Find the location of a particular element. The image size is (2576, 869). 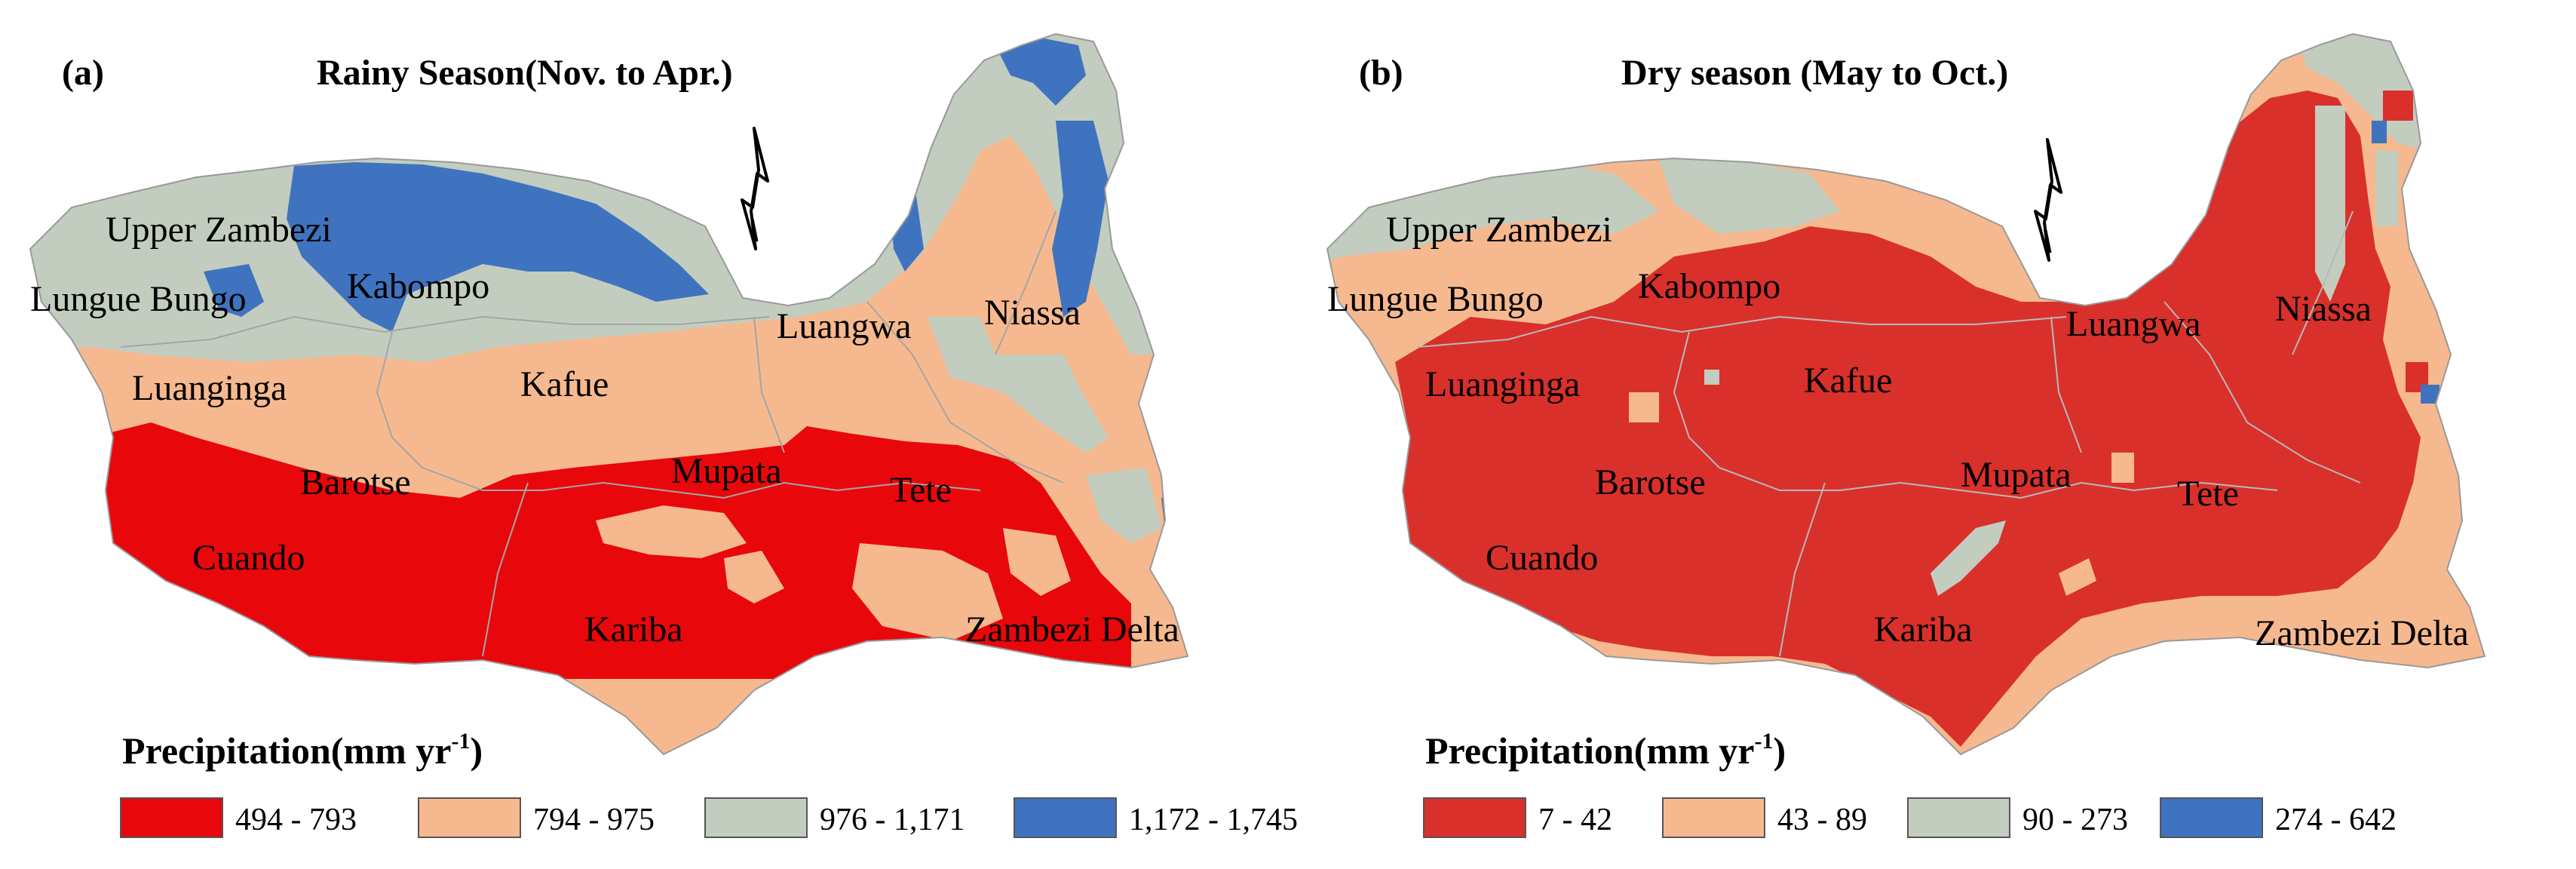

legend-label: 794 - 975 is located at coordinates (594, 820).